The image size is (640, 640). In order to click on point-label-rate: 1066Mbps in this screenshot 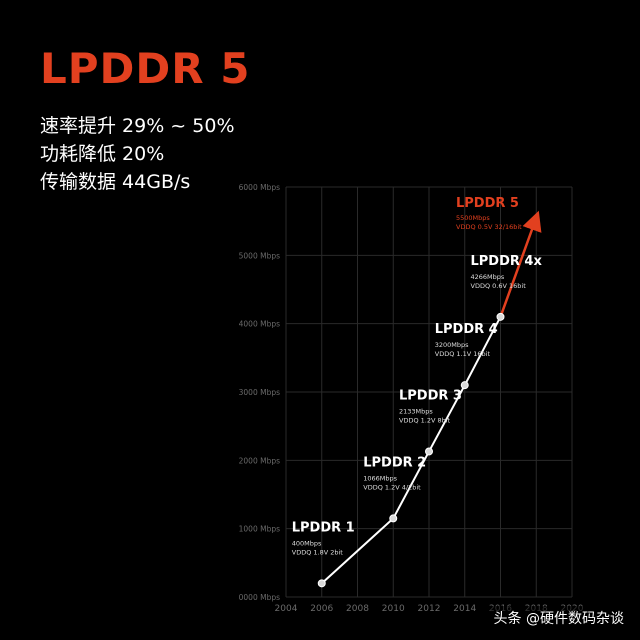, I will do `click(380, 478)`.